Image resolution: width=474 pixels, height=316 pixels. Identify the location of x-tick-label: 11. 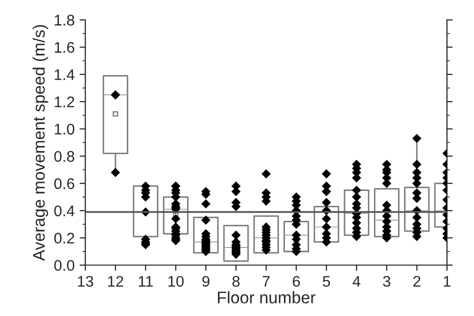
(145, 281).